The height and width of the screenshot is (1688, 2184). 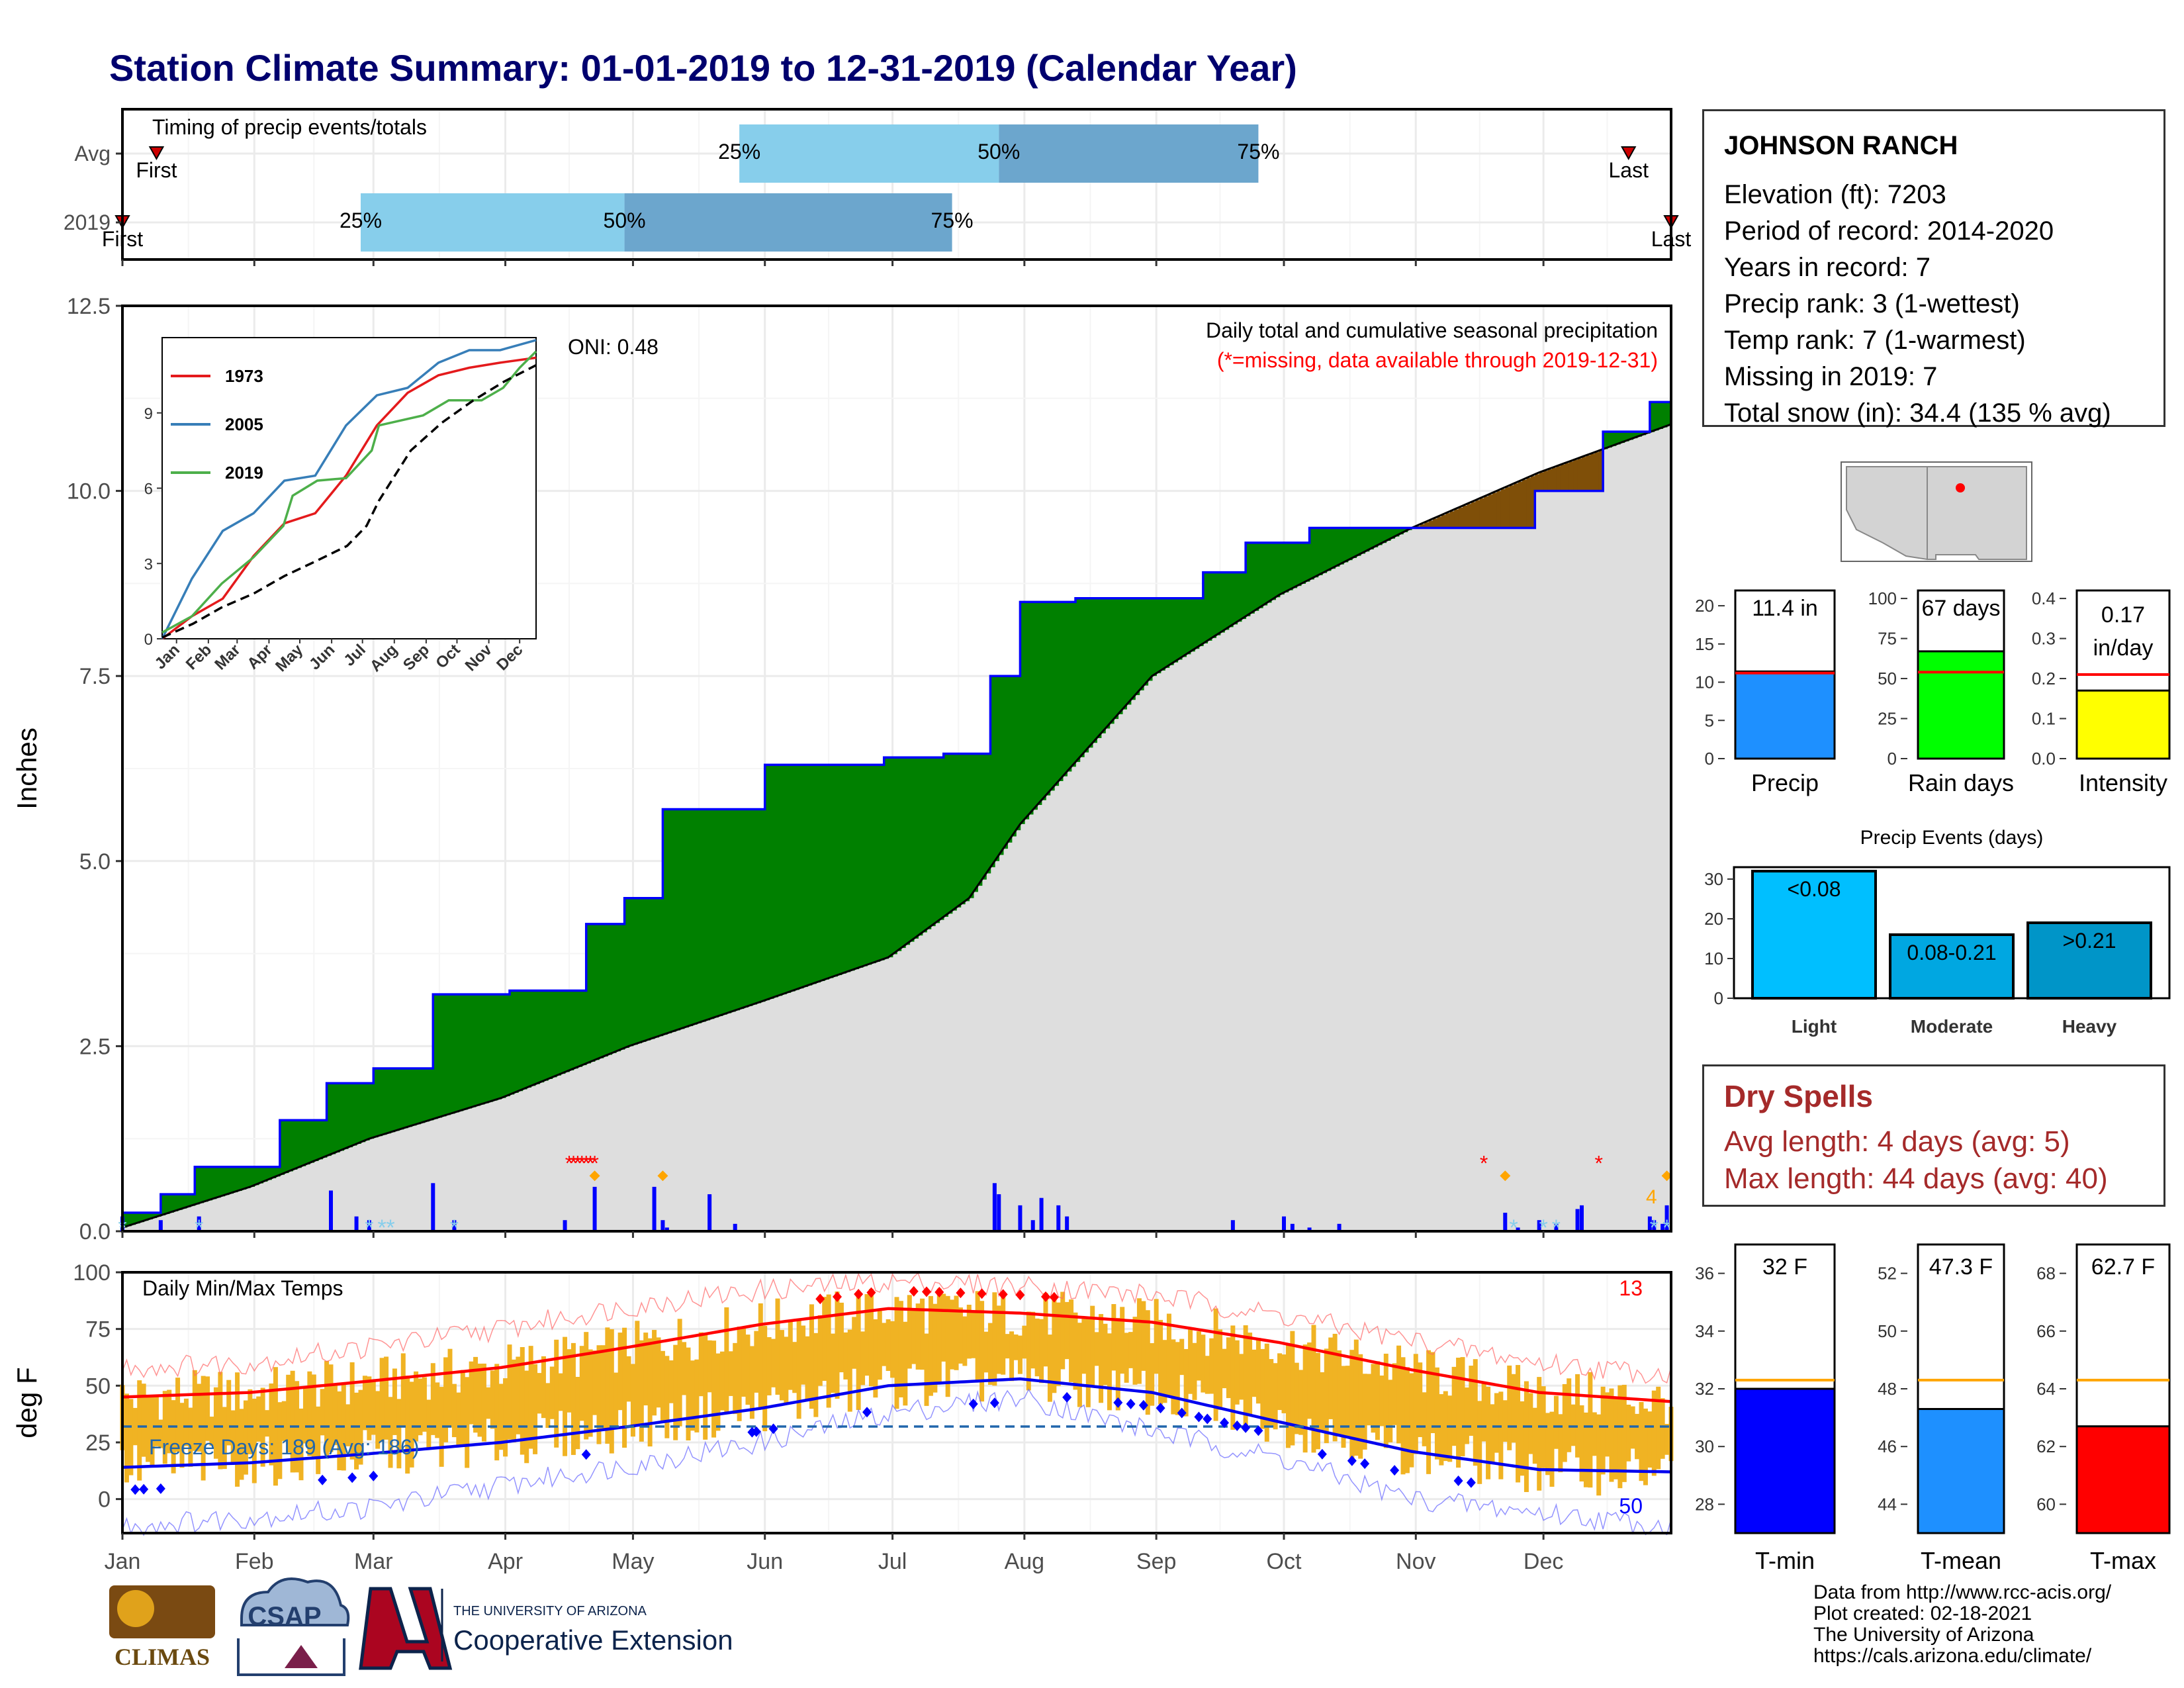 I want to click on intensity-value-label2: in/day, so click(x=2123, y=648).